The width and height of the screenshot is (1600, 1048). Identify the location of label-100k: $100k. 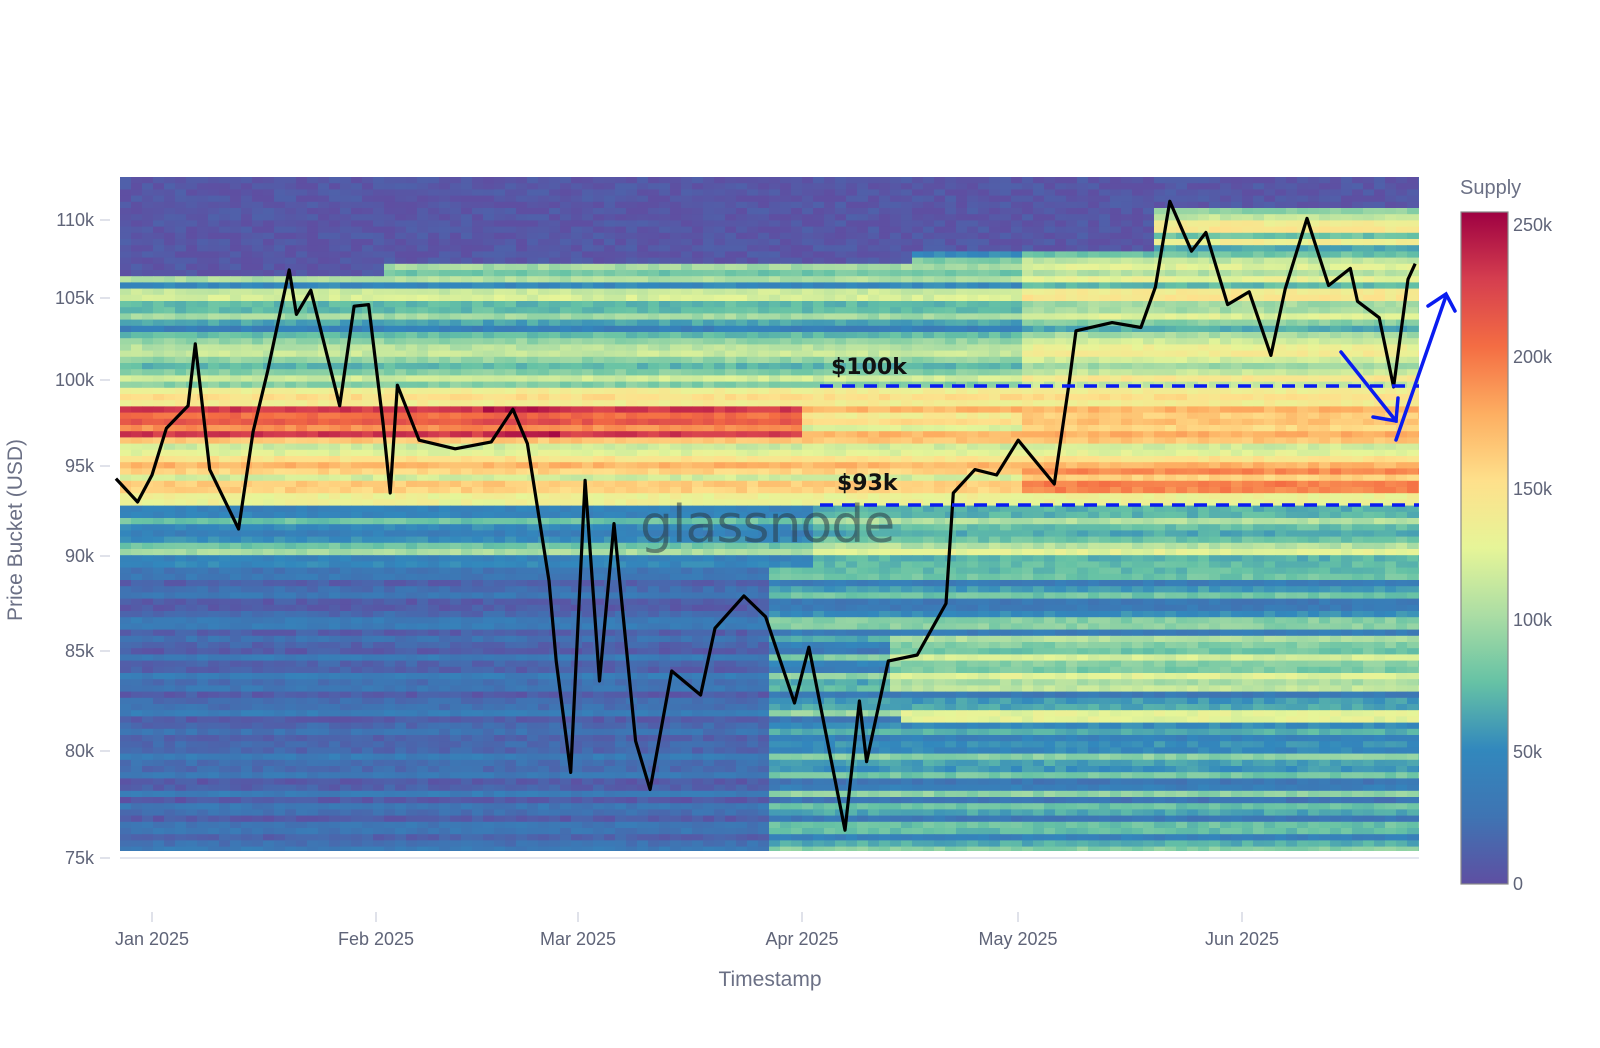
(869, 367).